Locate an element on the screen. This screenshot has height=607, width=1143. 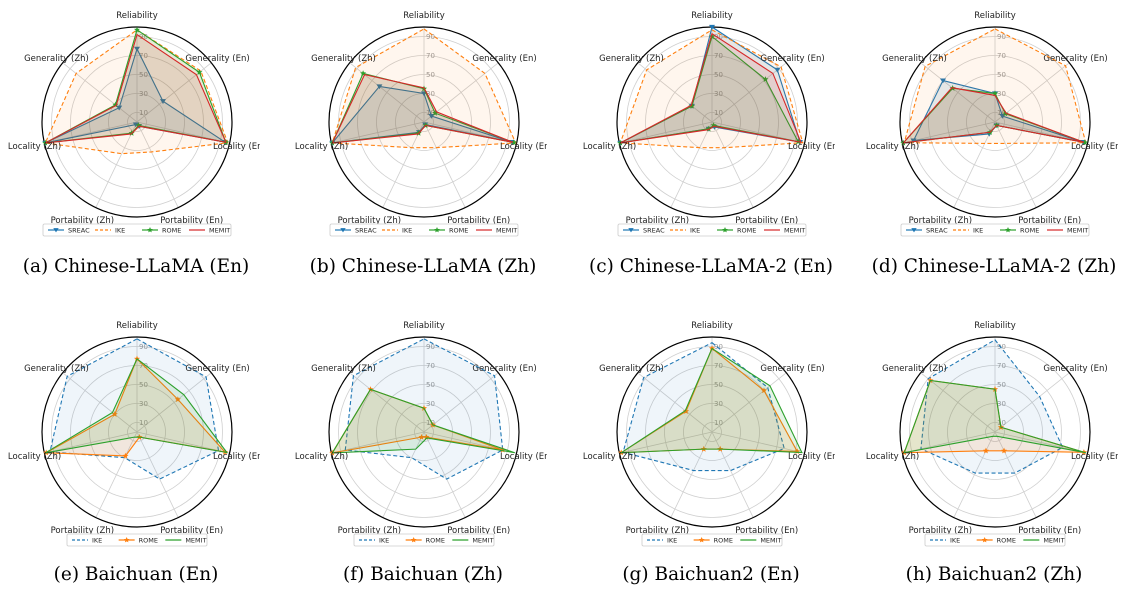
panel-caption: (f) Baichuan (Zh) is located at coordinates (423, 574).